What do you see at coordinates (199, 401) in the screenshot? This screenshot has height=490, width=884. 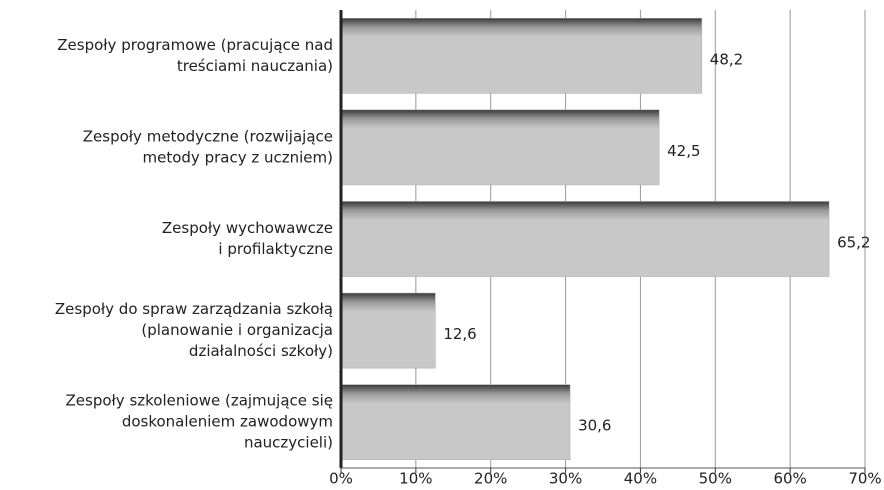 I see `y-tick-label: Zespoły szkoleniowe (zajmujące się` at bounding box center [199, 401].